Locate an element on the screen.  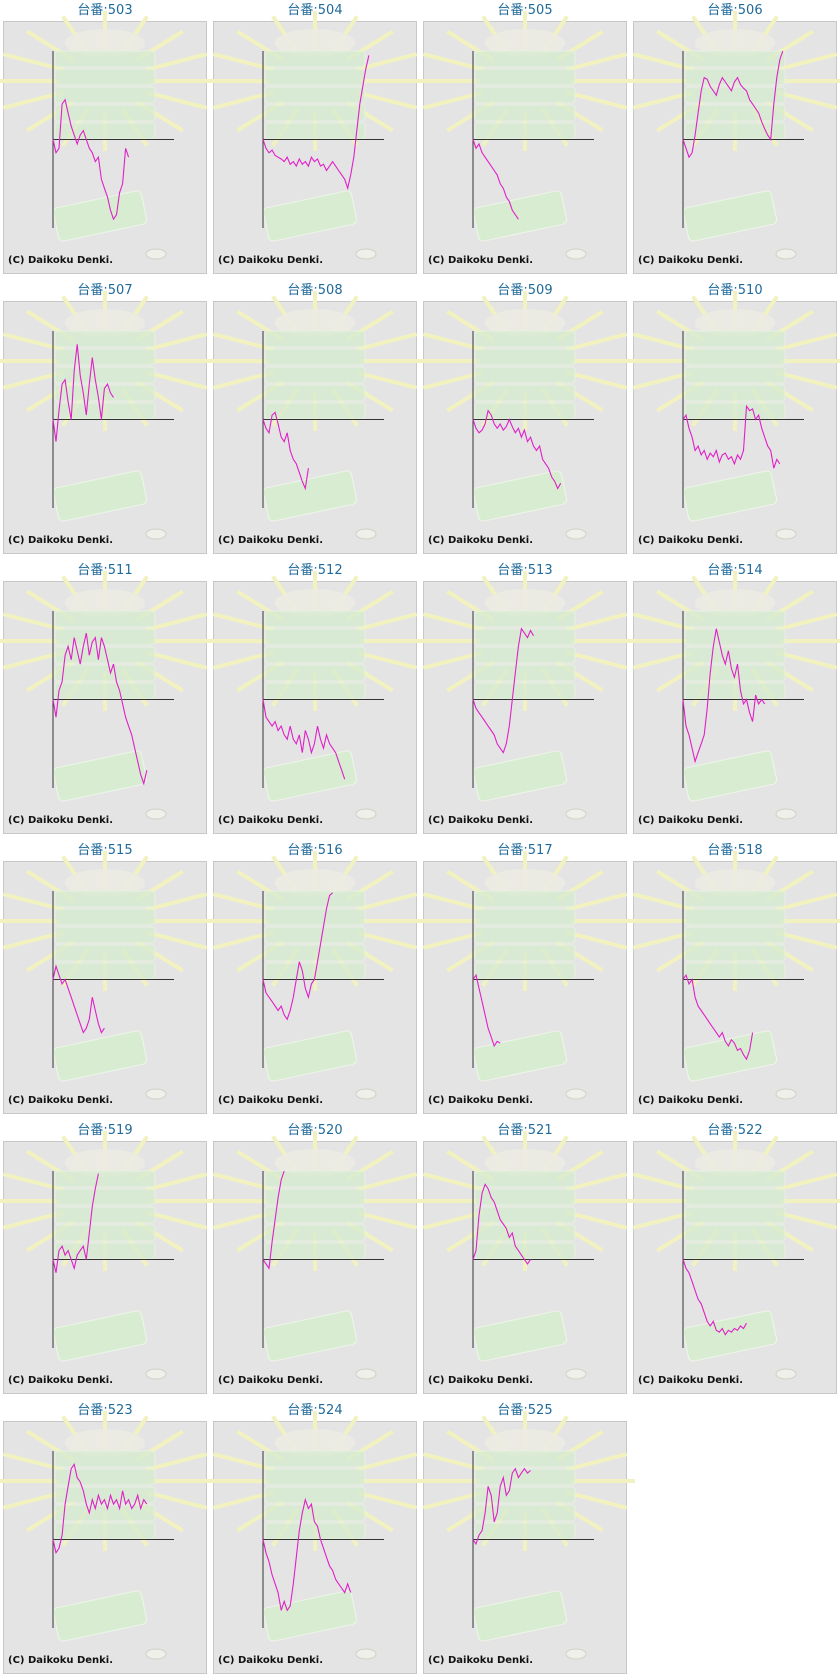
chart-title: 台番:509 is located at coordinates (524, 290).